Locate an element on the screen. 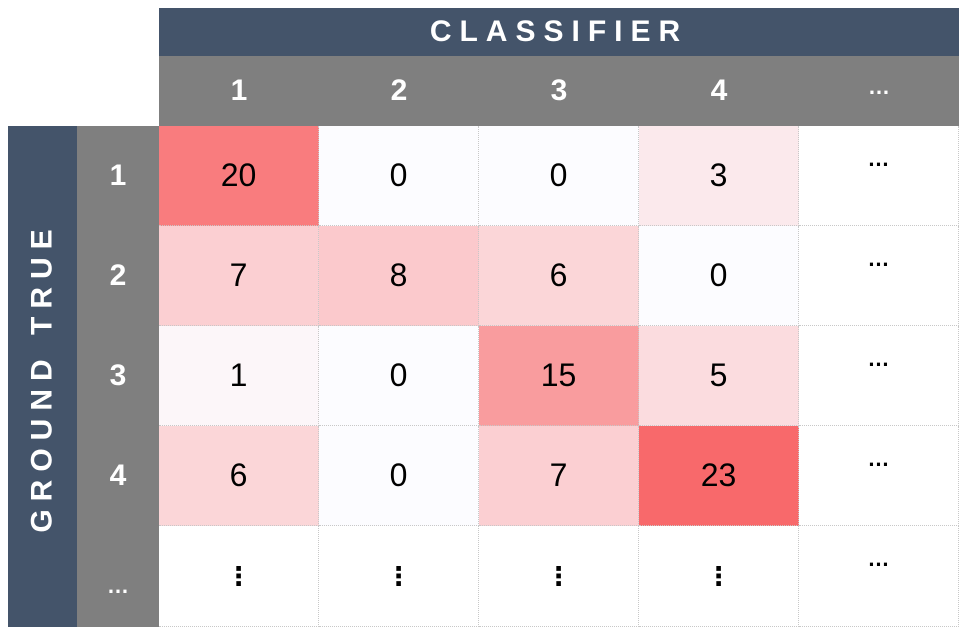 Image resolution: width=965 pixels, height=633 pixels. ground-true-label: GROUND TRUE is located at coordinates (42, 376).